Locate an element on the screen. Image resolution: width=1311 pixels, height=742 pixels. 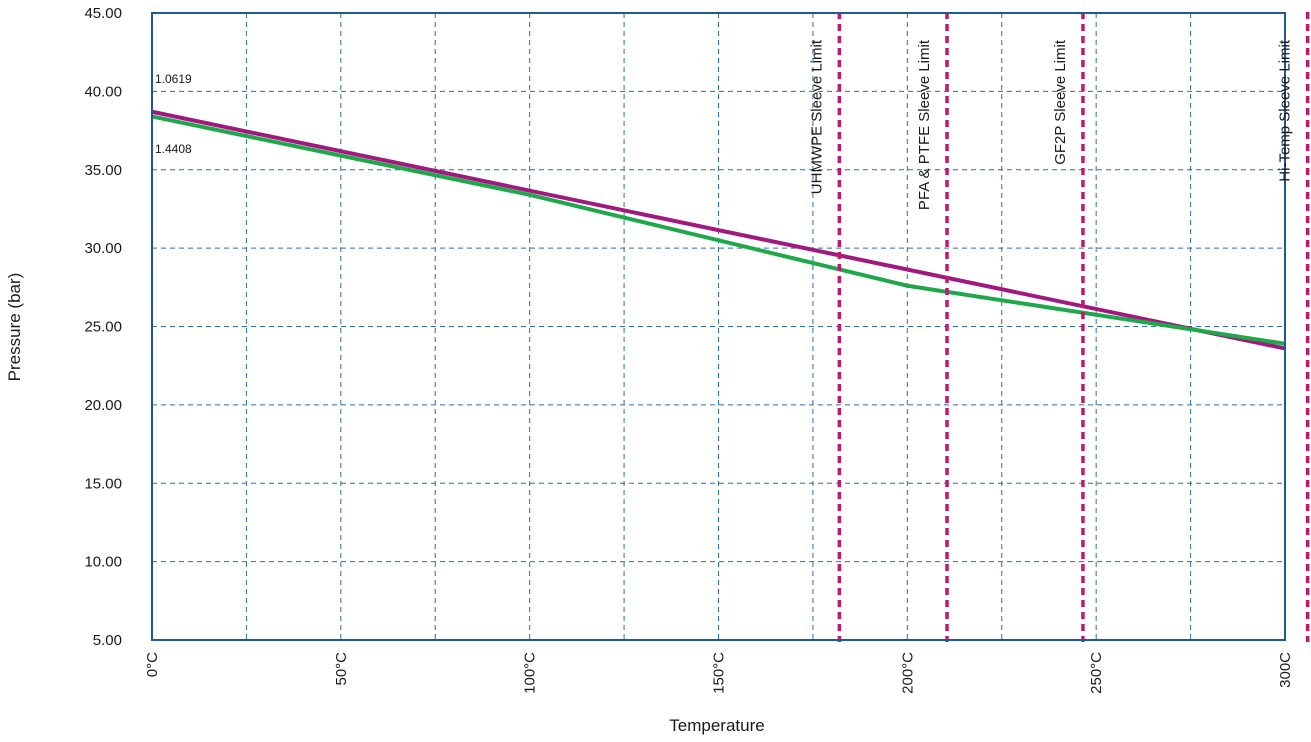
x-tick-label: 250°C is located at coordinates (1096, 673).